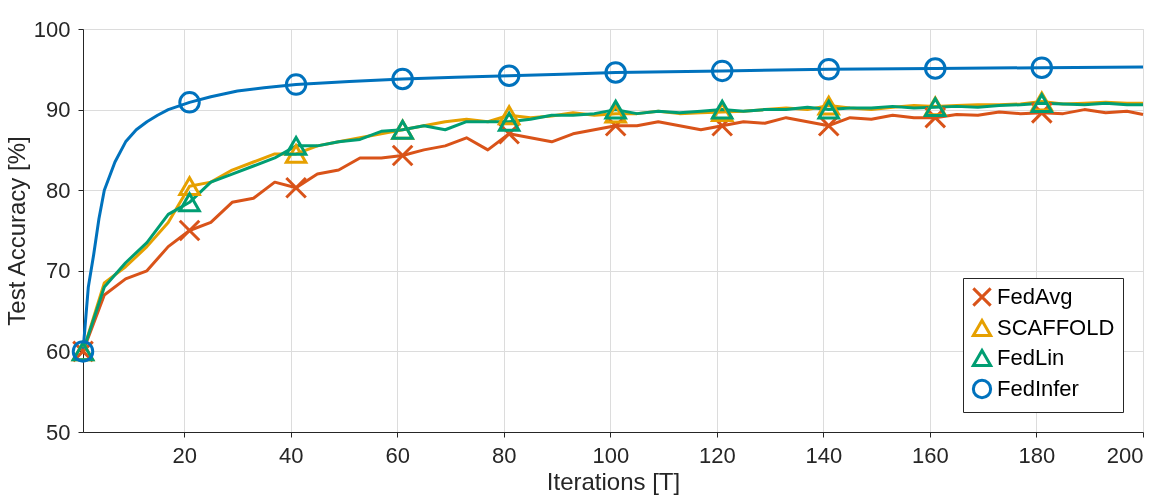 The width and height of the screenshot is (1167, 496). Describe the element at coordinates (504, 455) in the screenshot. I see `x-tick-label: 80` at that location.